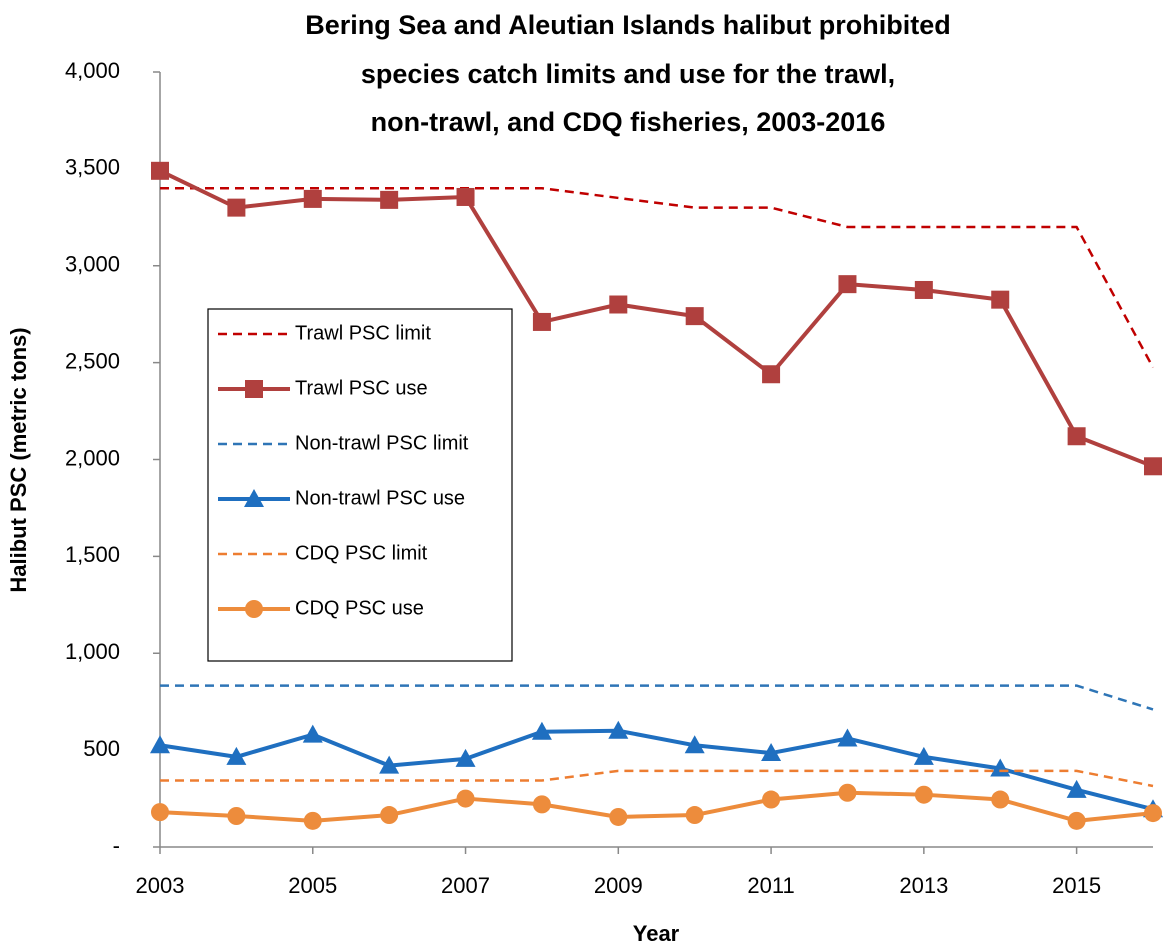 The height and width of the screenshot is (951, 1166). I want to click on legend-text: CDQ PSC limit, so click(361, 553).